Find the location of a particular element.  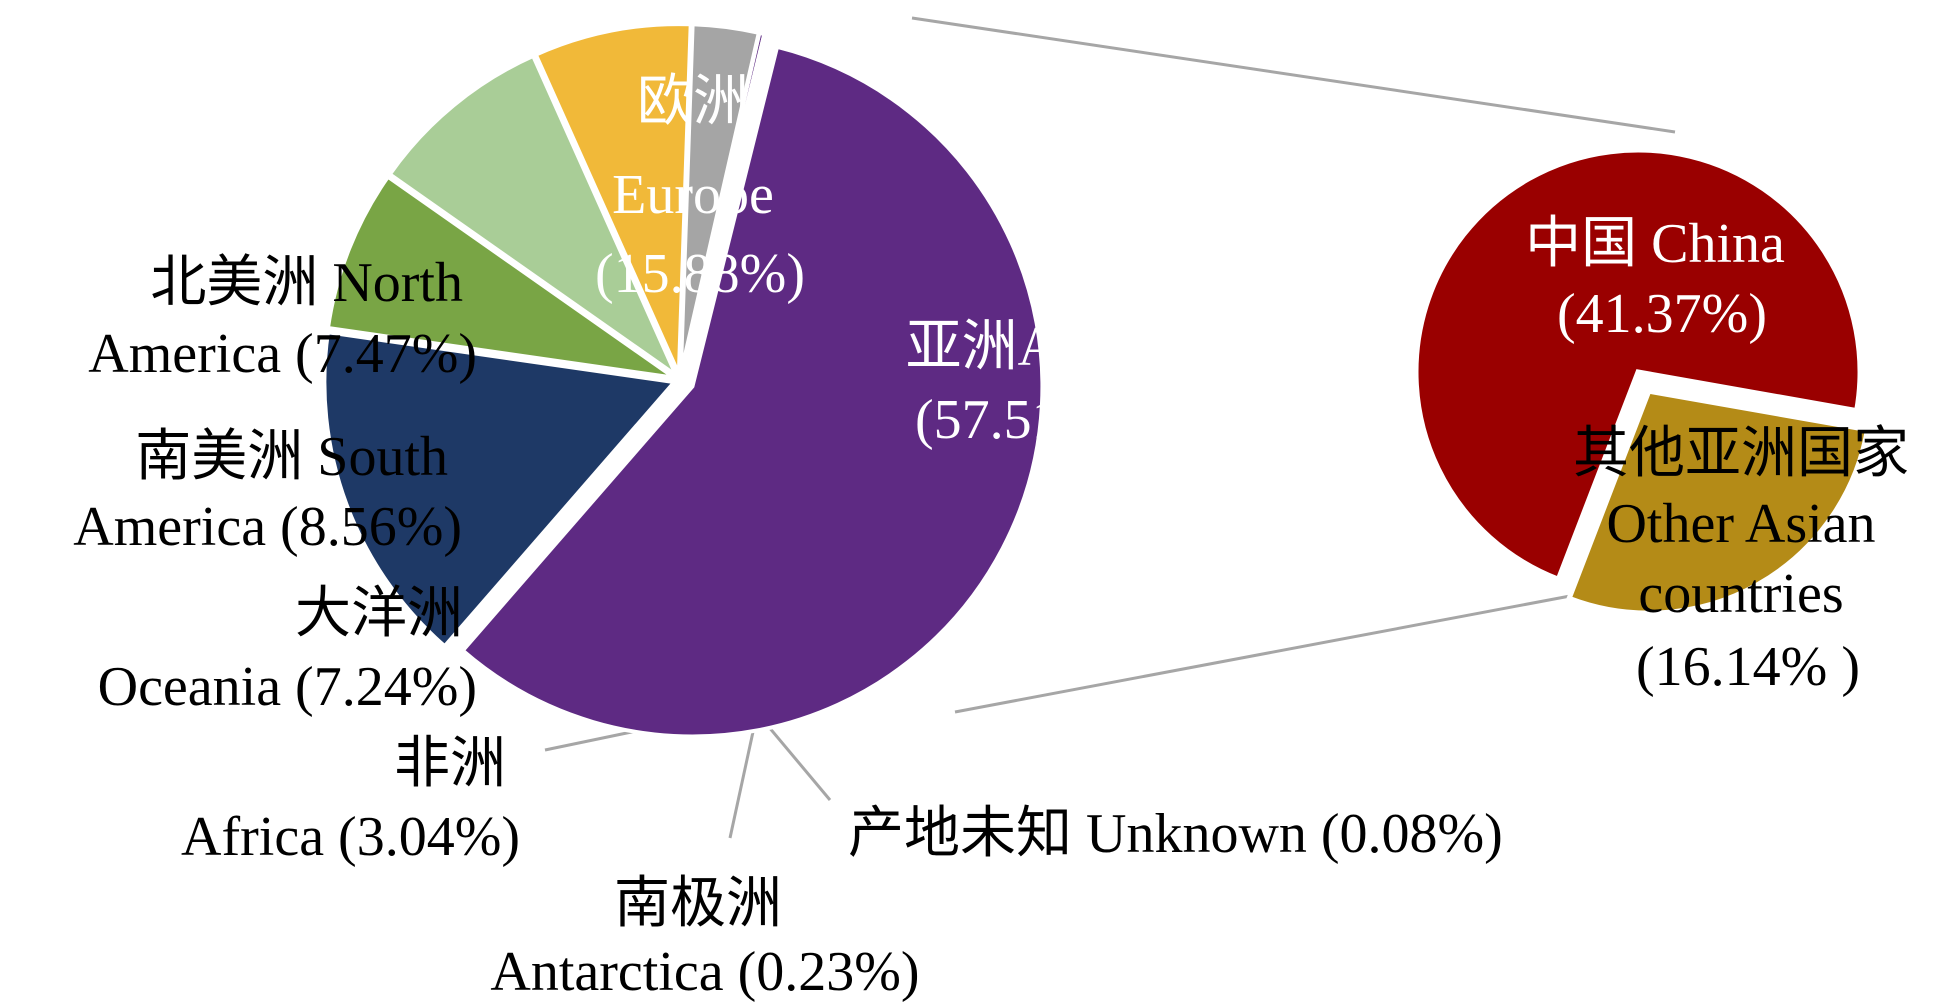

pie-slice-oceania is located at coordinates (613, 198).